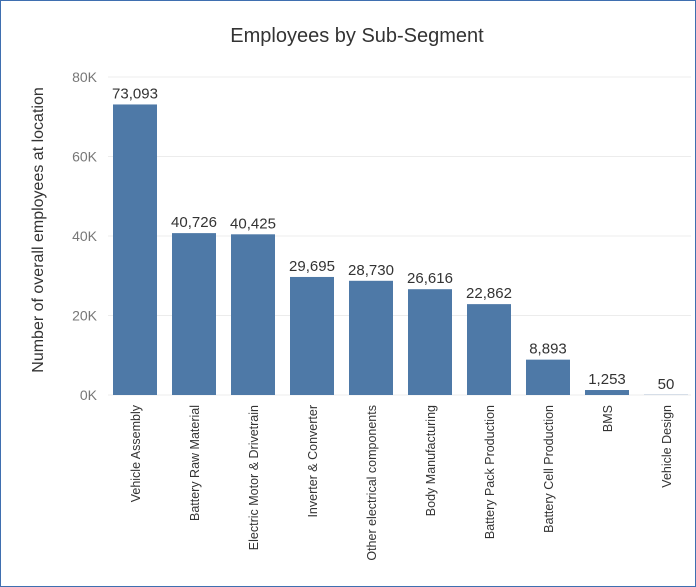 The image size is (696, 587). Describe the element at coordinates (667, 446) in the screenshot. I see `x-tick-label: Vehicle Design` at that location.